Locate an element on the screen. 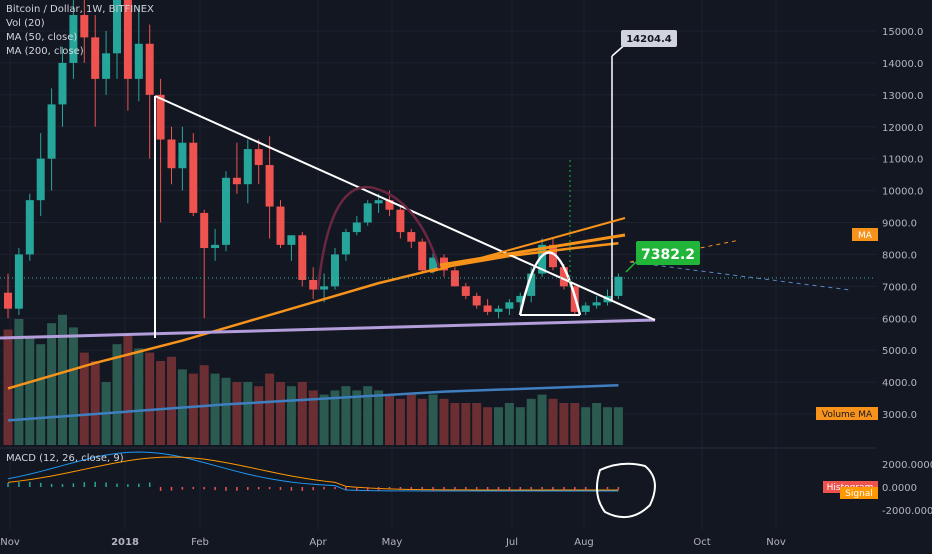  indicator-vol: Vol (20) is located at coordinates (25, 23).